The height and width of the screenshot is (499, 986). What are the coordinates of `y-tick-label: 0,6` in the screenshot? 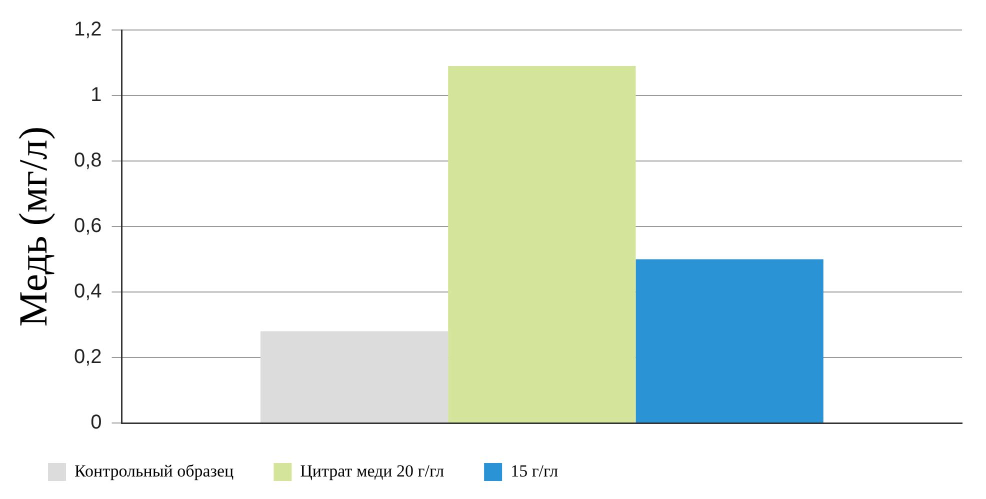 It's located at (88, 226).